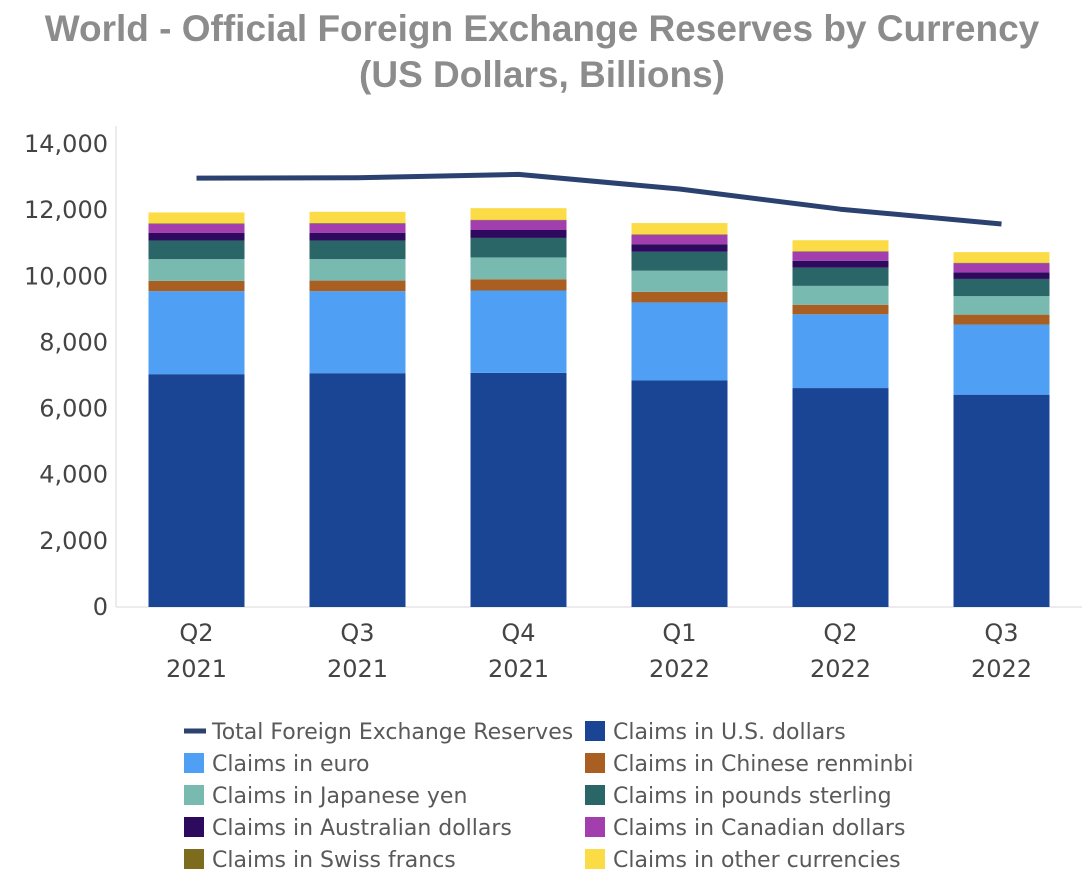 This screenshot has height=890, width=1084. I want to click on x-tick-quarter: Q4, so click(518, 633).